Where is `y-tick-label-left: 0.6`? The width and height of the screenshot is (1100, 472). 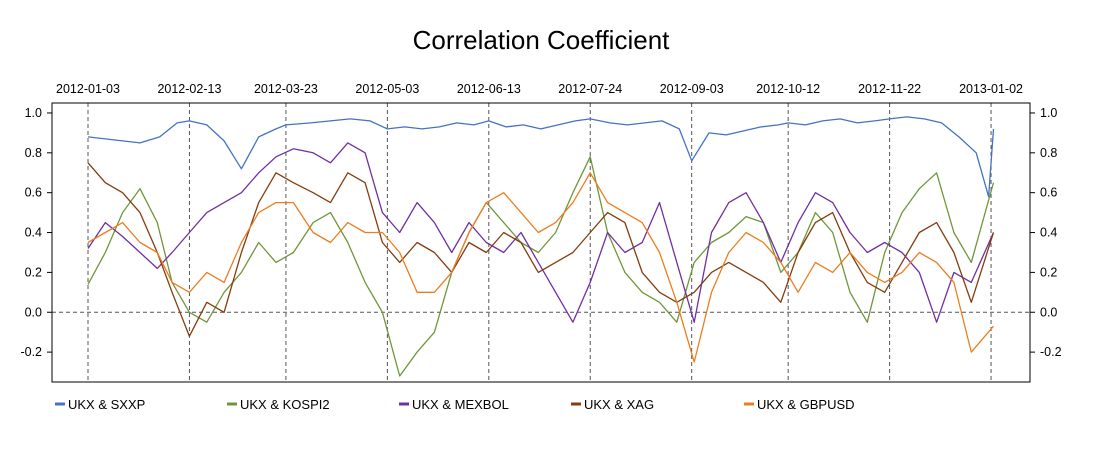 y-tick-label-left: 0.6 is located at coordinates (33, 193).